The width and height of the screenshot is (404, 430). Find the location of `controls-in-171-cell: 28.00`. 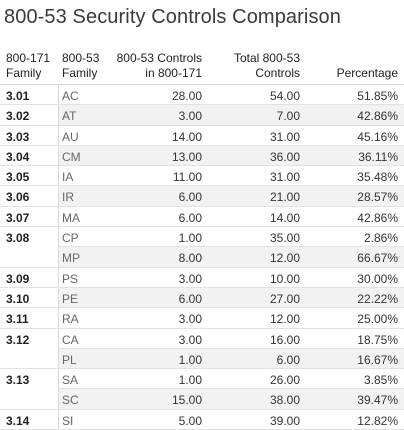

controls-in-171-cell: 28.00 is located at coordinates (186, 96).